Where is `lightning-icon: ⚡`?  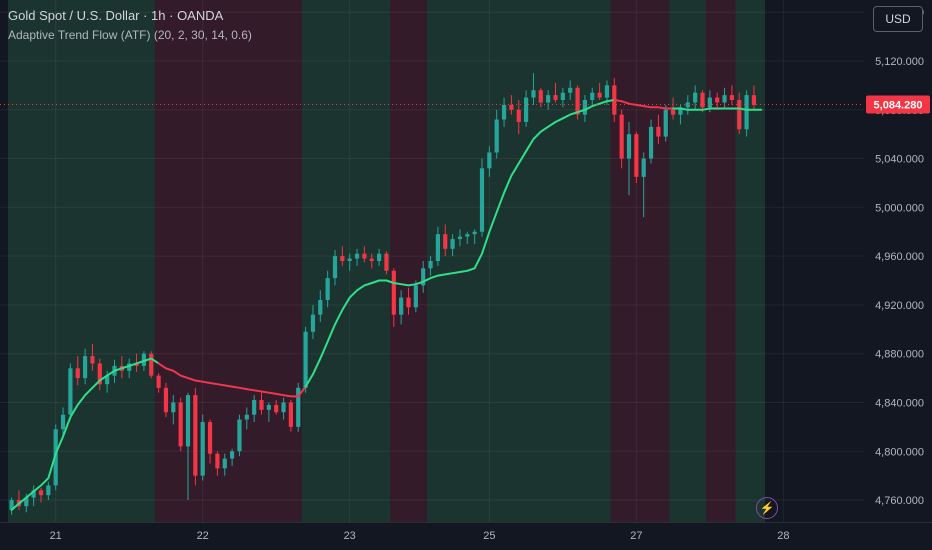 lightning-icon: ⚡ is located at coordinates (767, 508).